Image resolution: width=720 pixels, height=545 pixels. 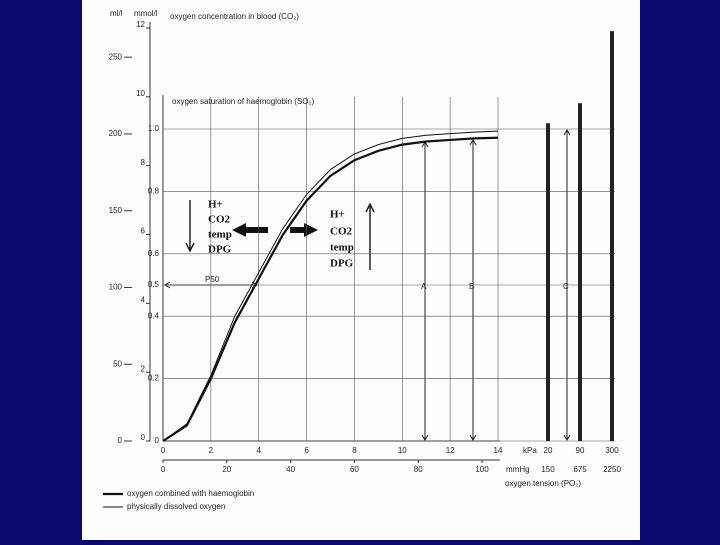 I want to click on region-label: B, so click(x=471, y=286).